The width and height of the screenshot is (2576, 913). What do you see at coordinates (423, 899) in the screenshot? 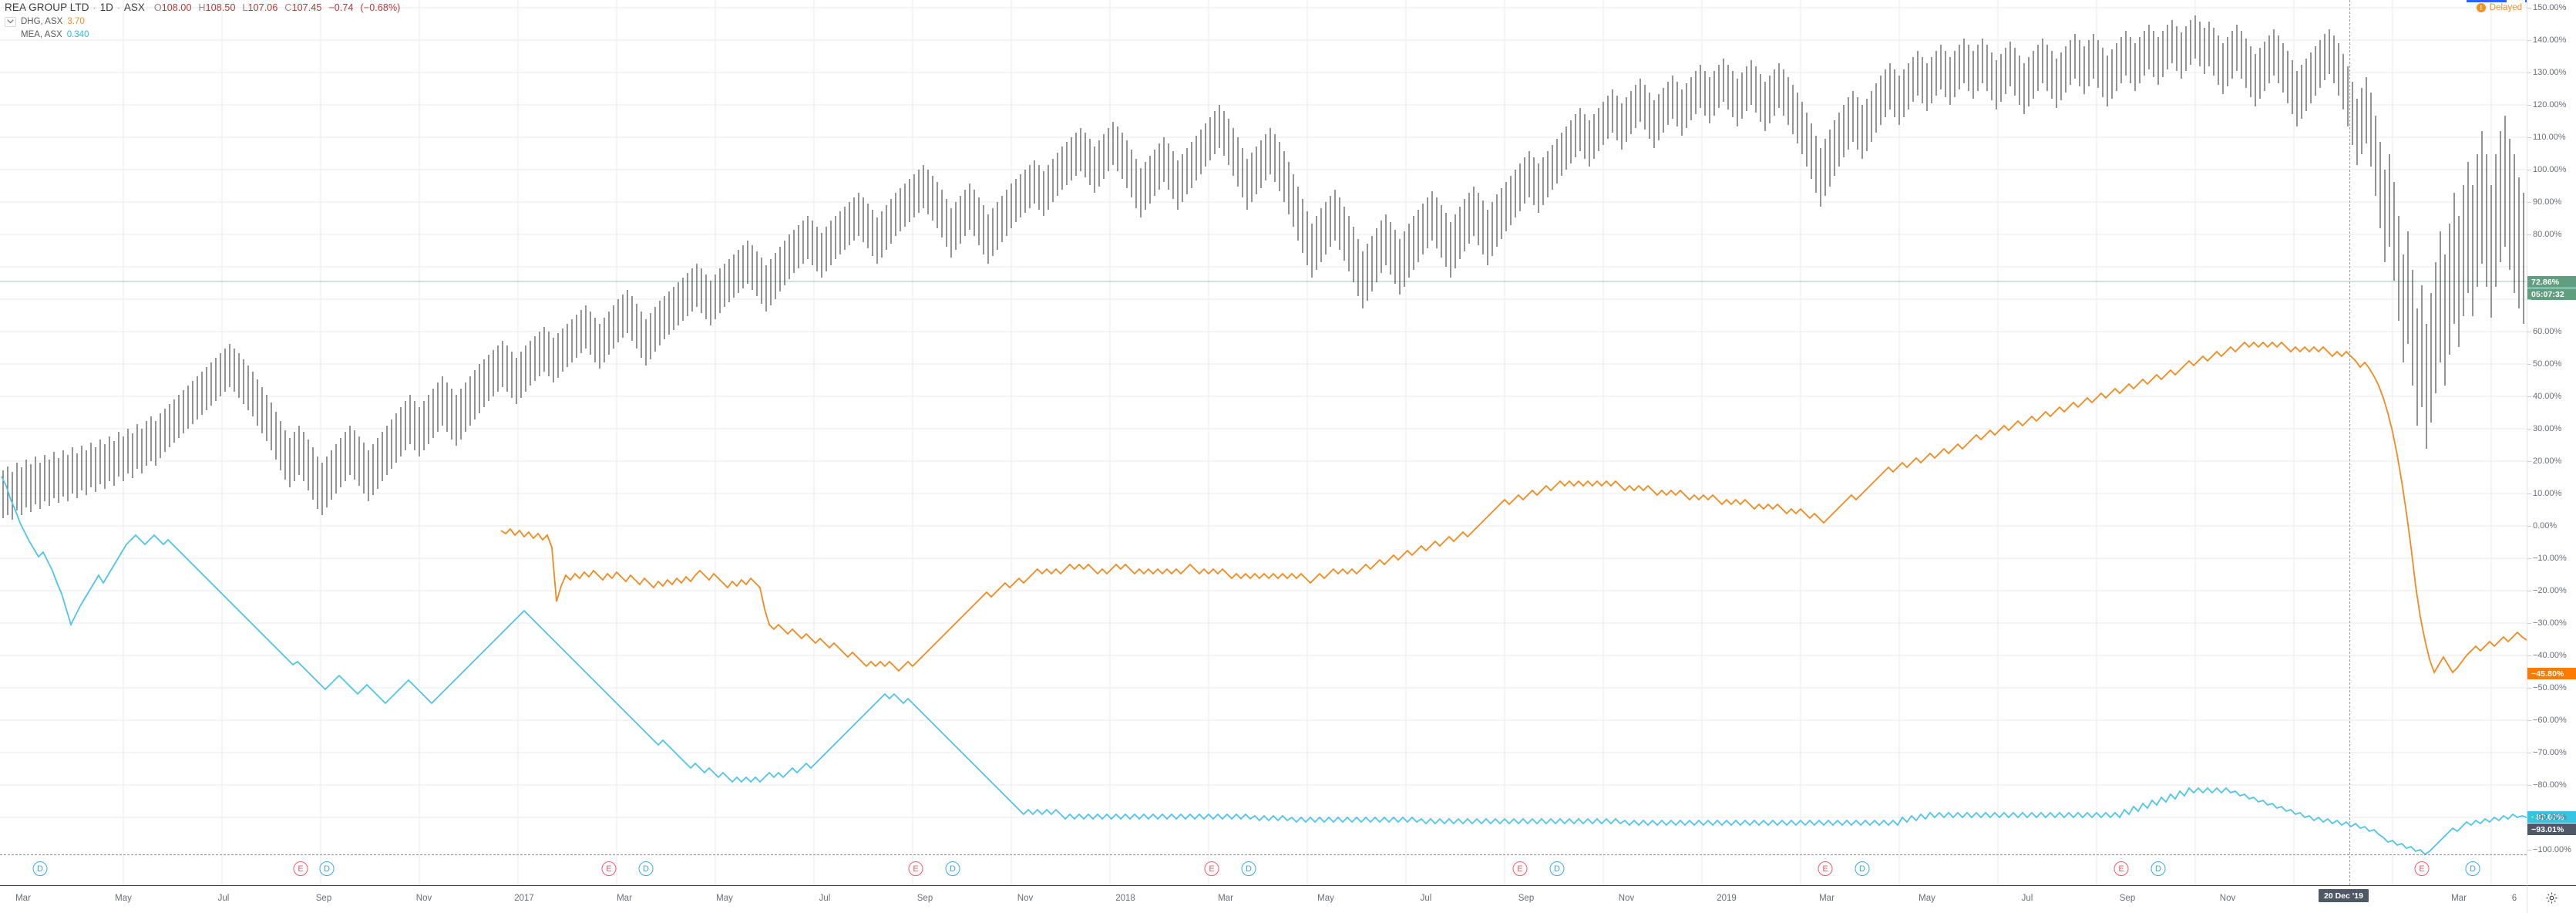
I see `time-tick-nov-2016: Nov` at bounding box center [423, 899].